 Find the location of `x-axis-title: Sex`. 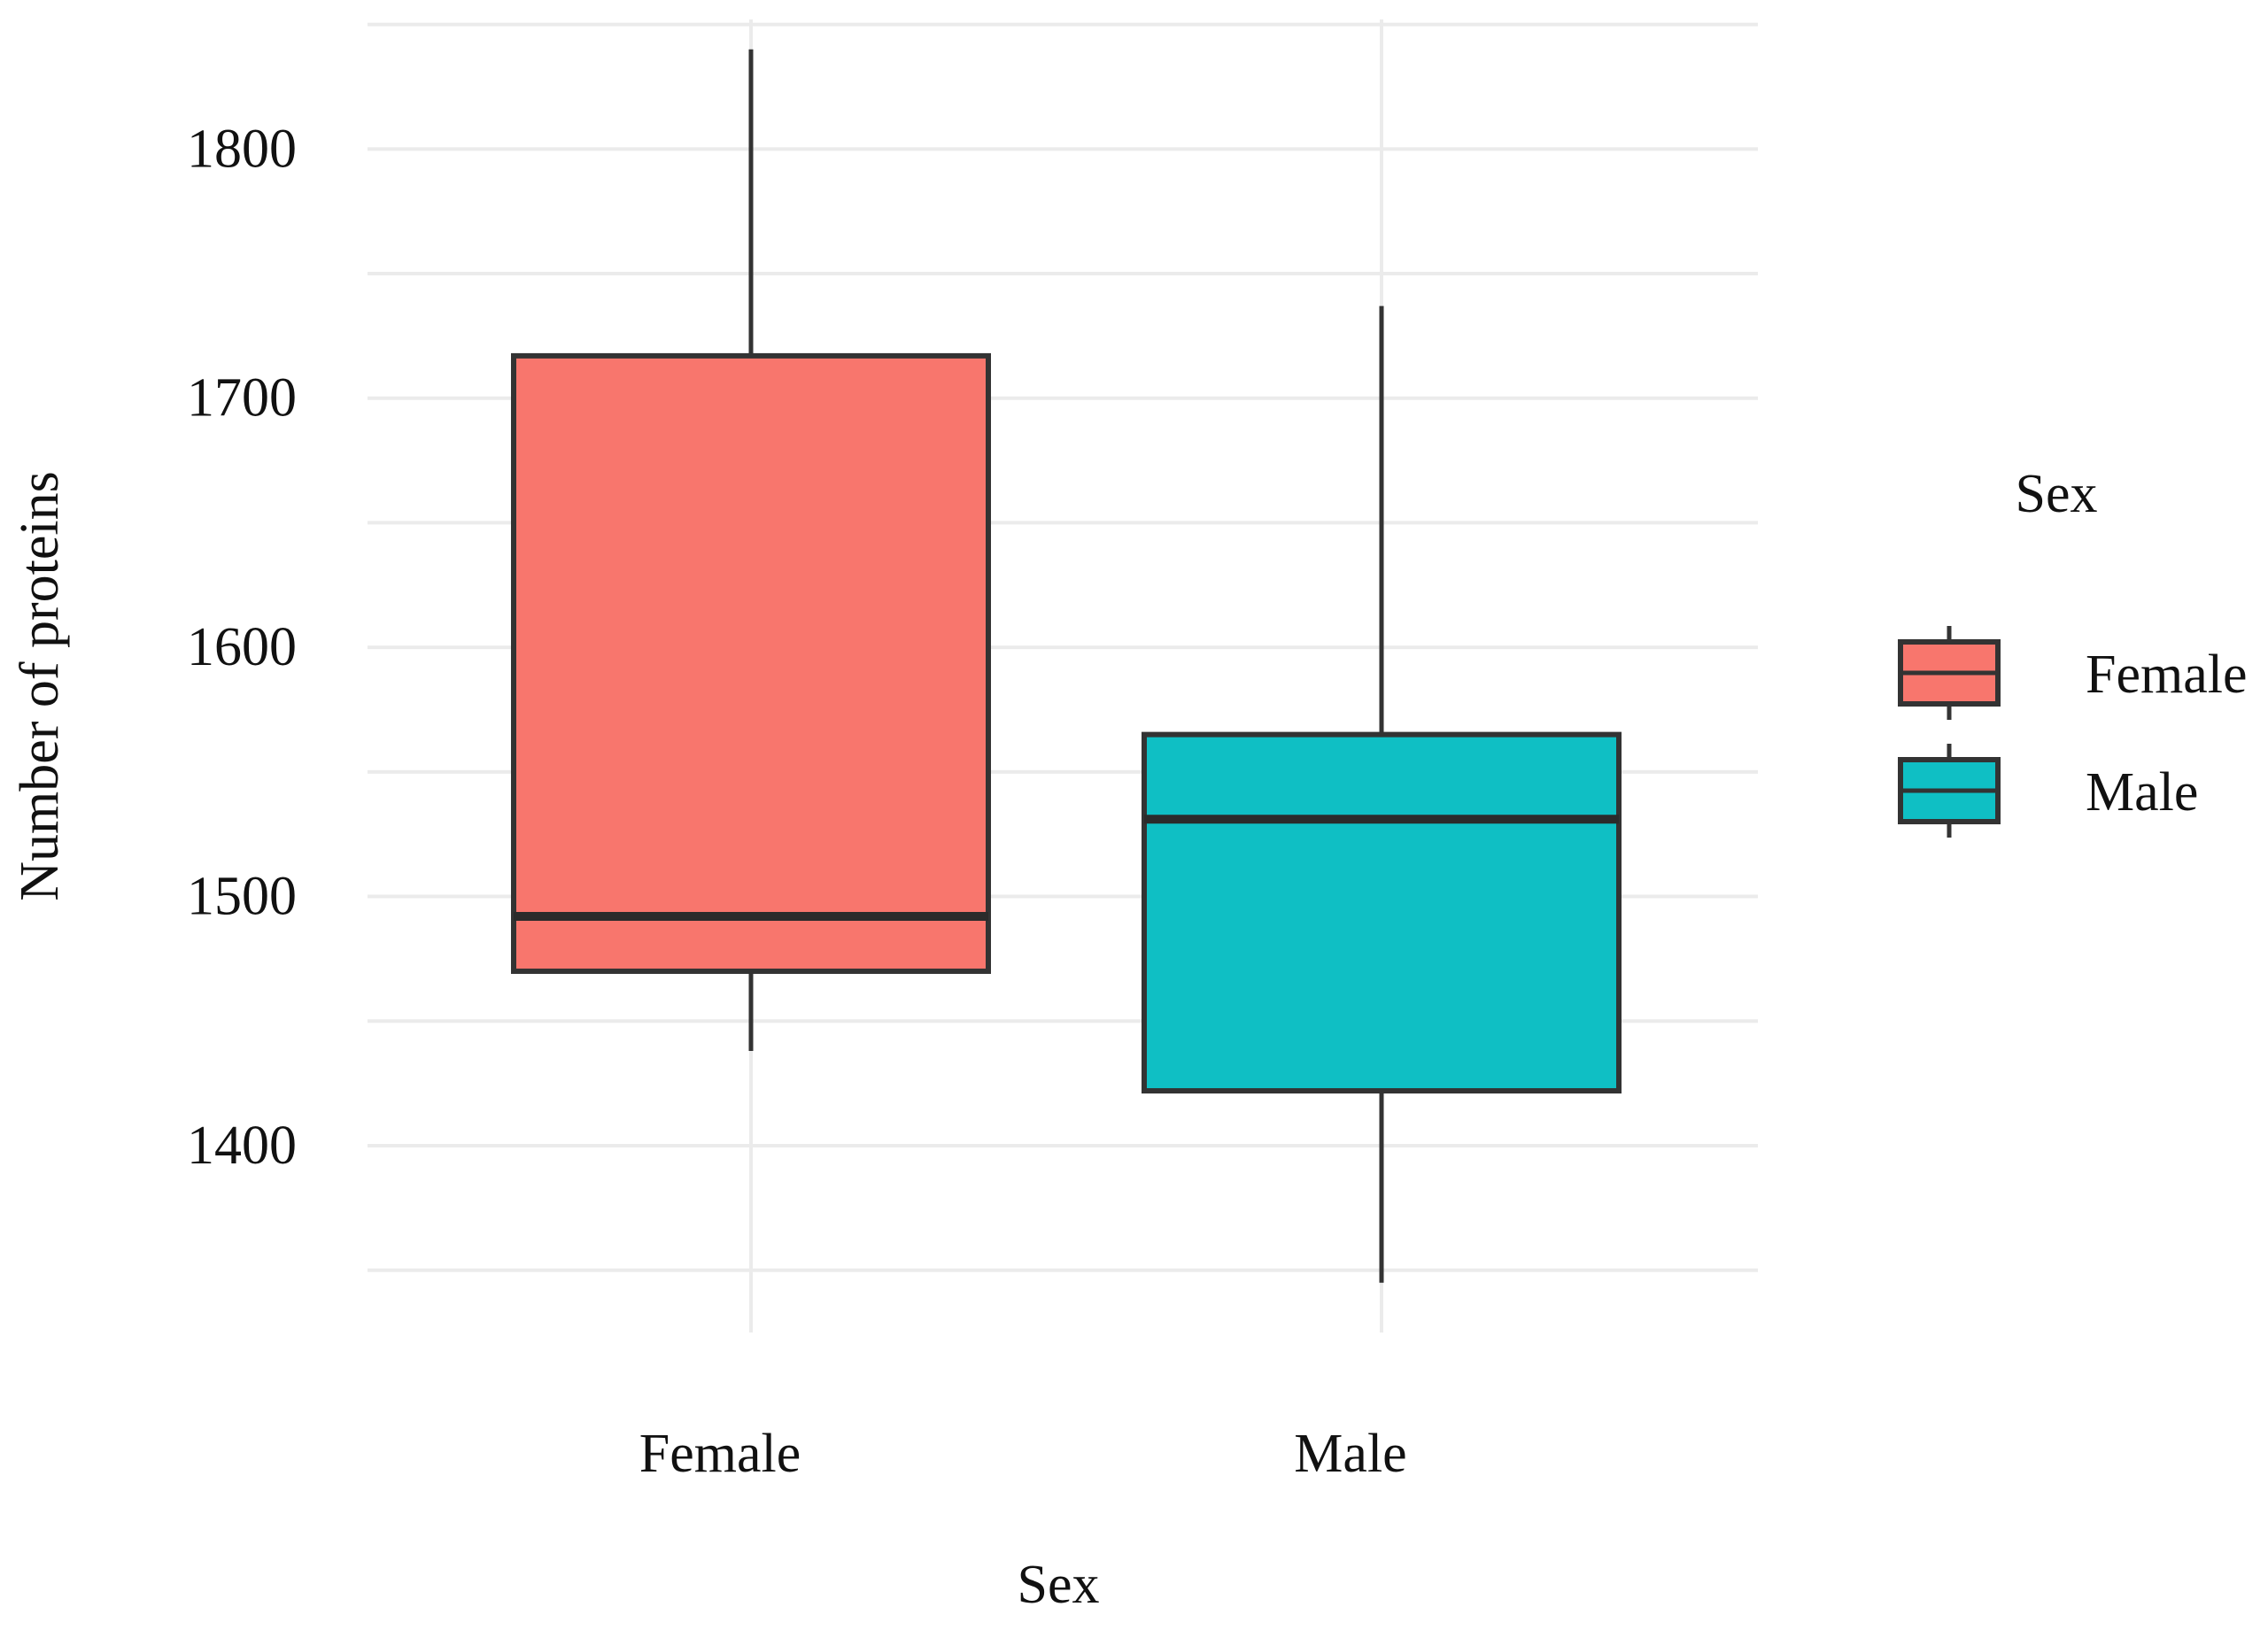

x-axis-title: Sex is located at coordinates (1059, 1585).